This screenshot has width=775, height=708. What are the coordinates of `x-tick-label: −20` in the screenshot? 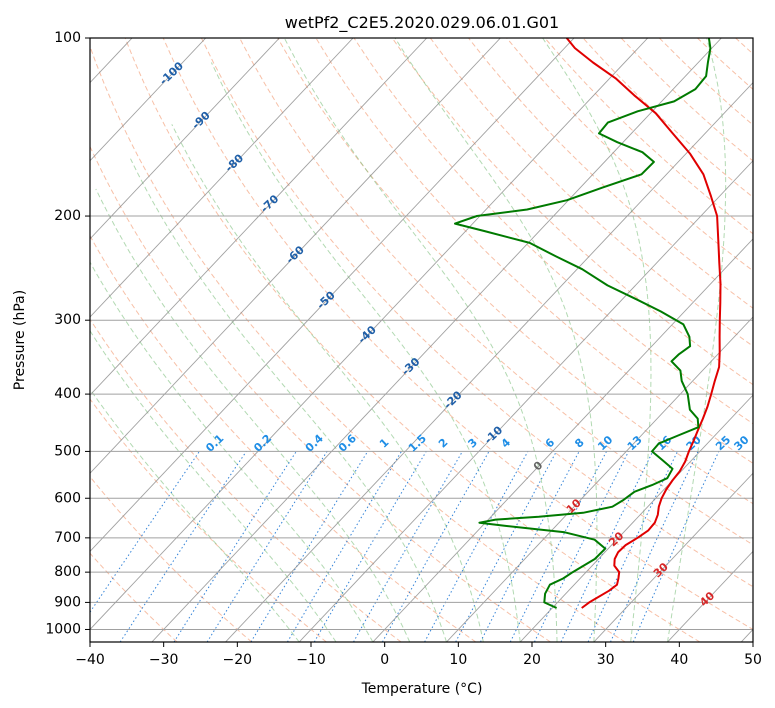 It's located at (238, 660).